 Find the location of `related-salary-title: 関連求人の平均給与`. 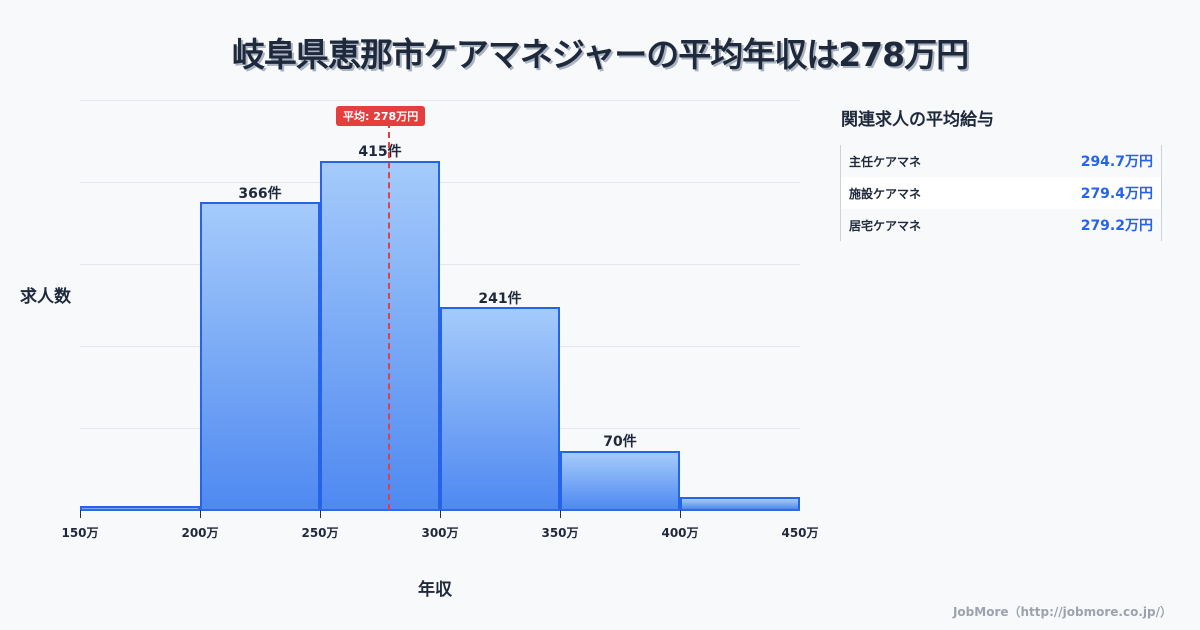

related-salary-title: 関連求人の平均給与 is located at coordinates (917, 120).